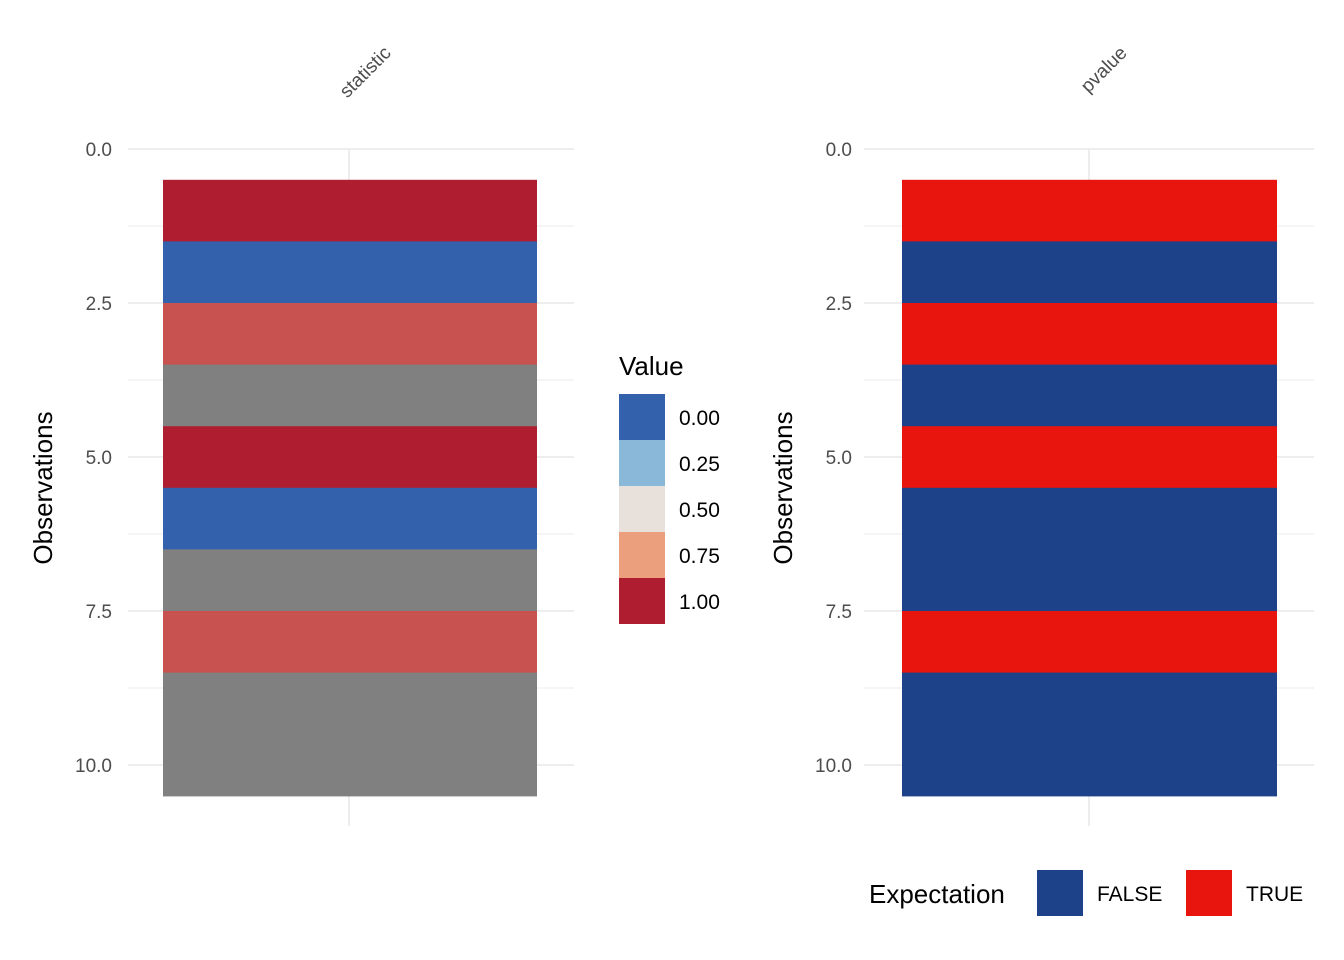 This screenshot has height=960, width=1344. Describe the element at coordinates (699, 510) in the screenshot. I see `legend-label: 0.50` at that location.